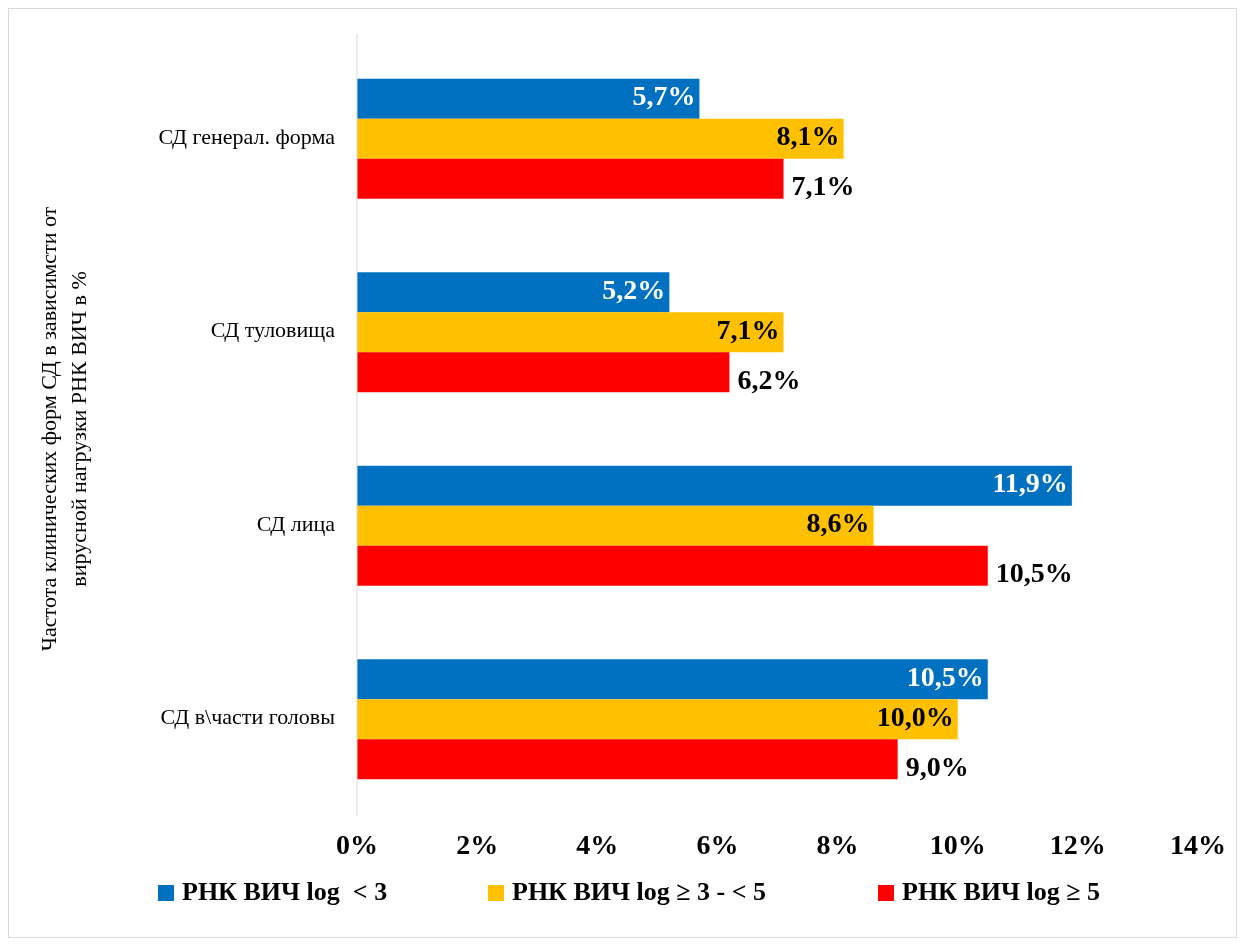 Image resolution: width=1245 pixels, height=946 pixels. I want to click on data-label: 5,2%, so click(634, 289).